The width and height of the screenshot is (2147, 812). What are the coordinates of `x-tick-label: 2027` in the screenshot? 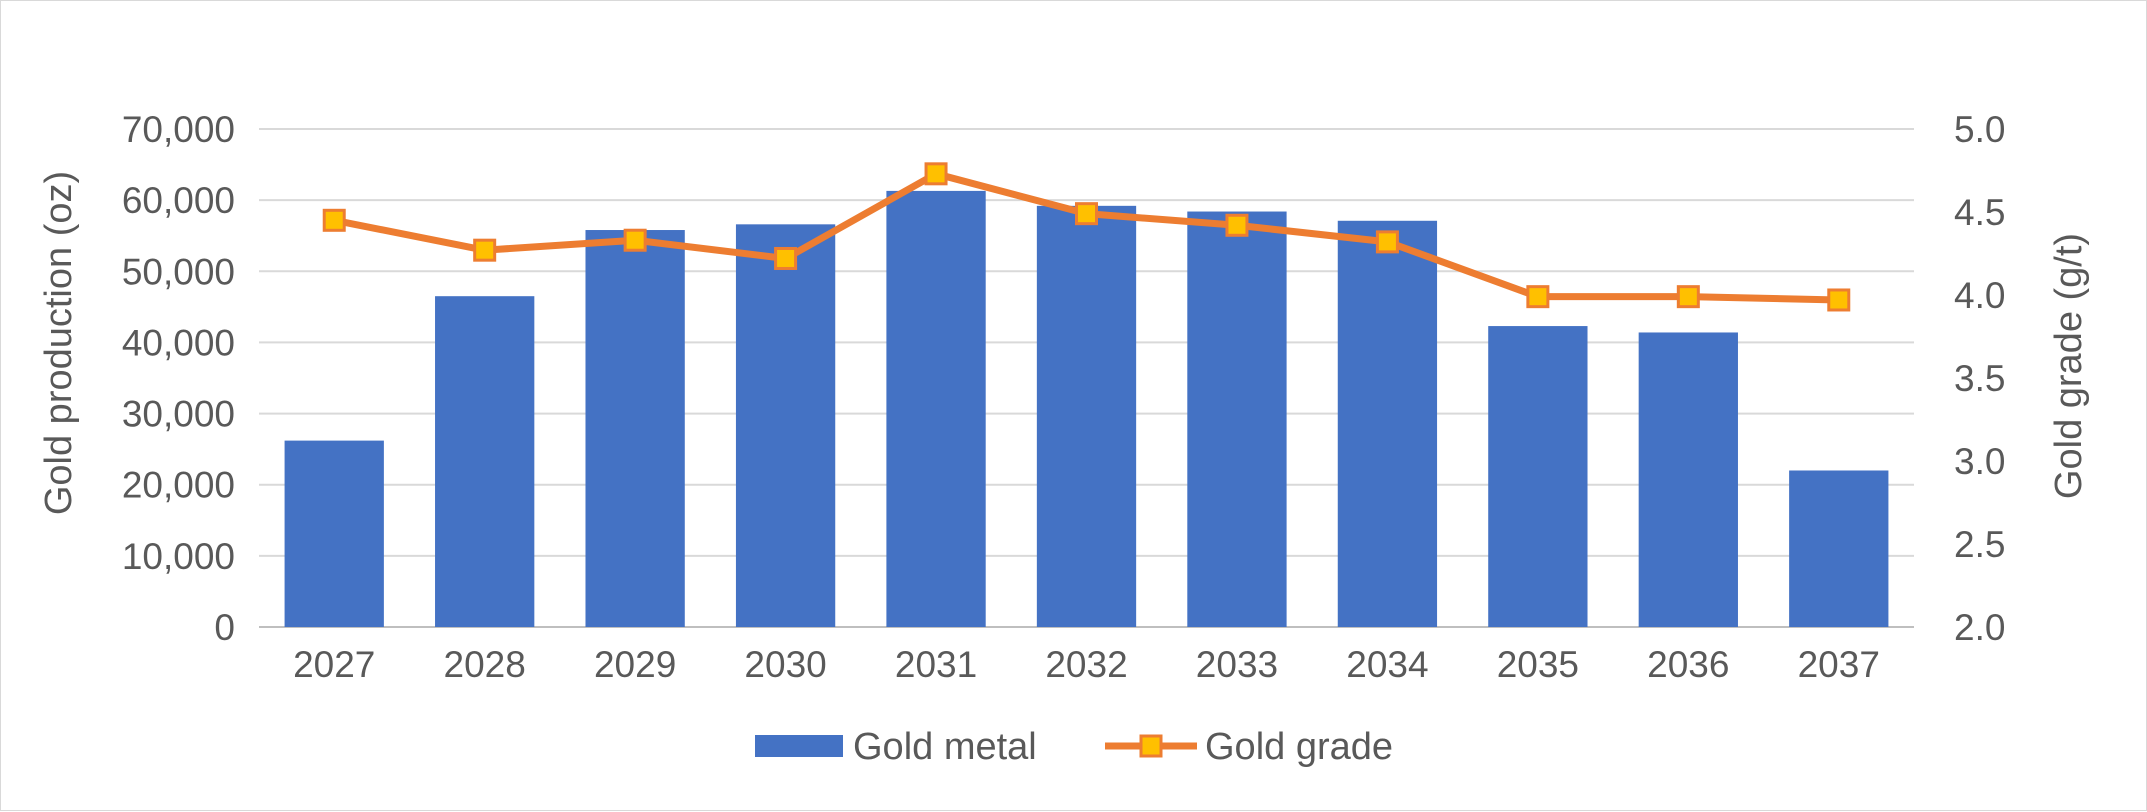 It's located at (334, 664).